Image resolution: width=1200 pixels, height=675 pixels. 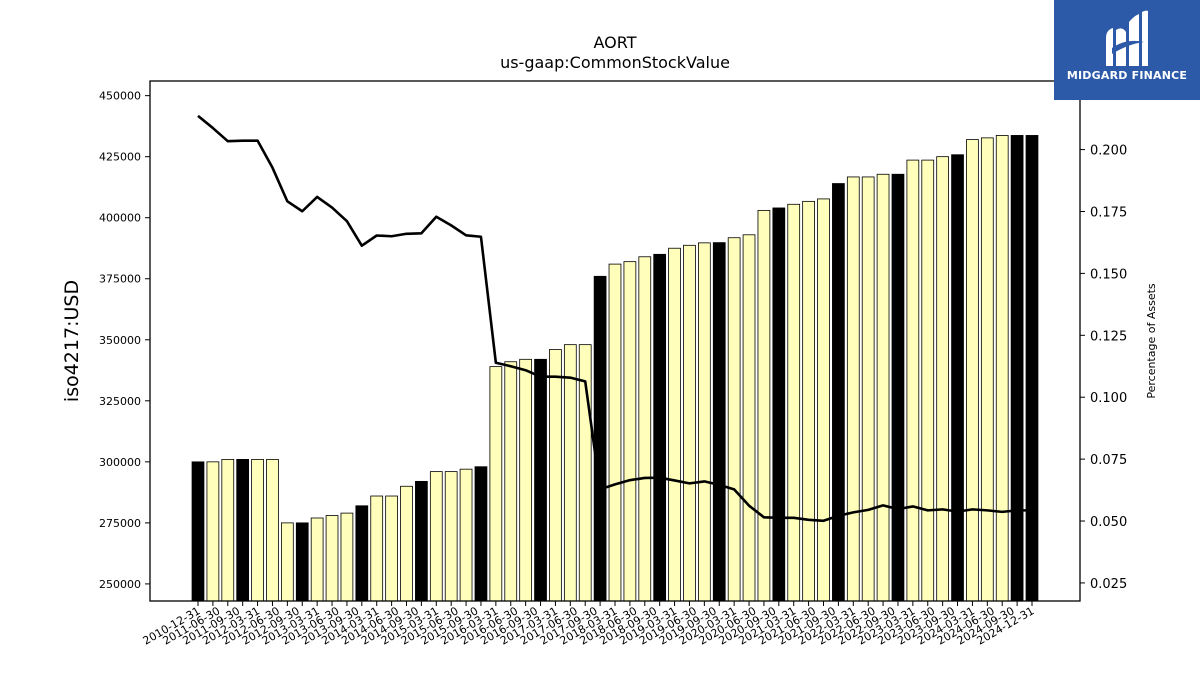 What do you see at coordinates (615, 62) in the screenshot?
I see `chart-subtitle: us-gaap:CommonStockValue` at bounding box center [615, 62].